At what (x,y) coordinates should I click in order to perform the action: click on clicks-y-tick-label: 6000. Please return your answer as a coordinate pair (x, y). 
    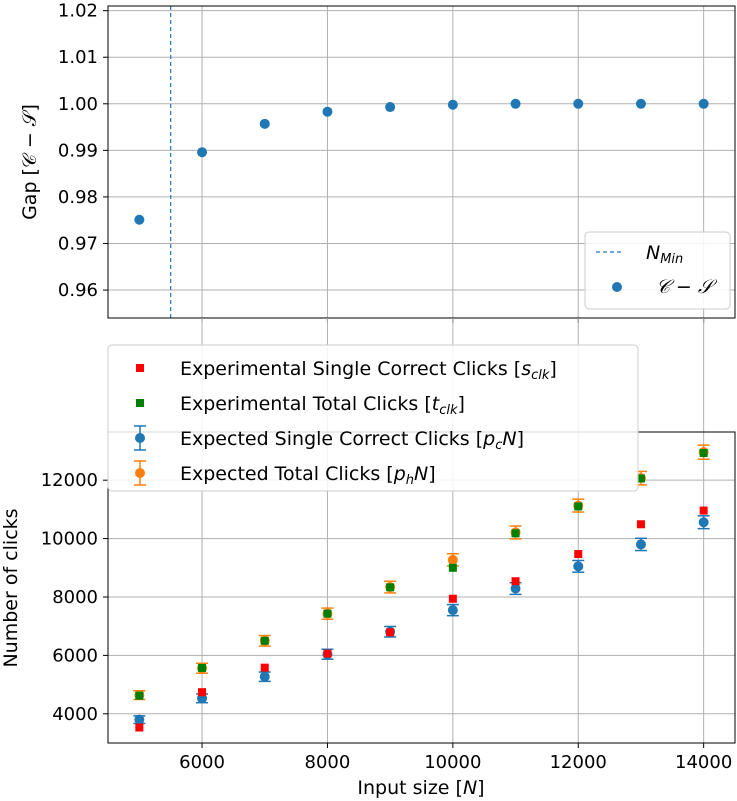
    Looking at the image, I should click on (75, 655).